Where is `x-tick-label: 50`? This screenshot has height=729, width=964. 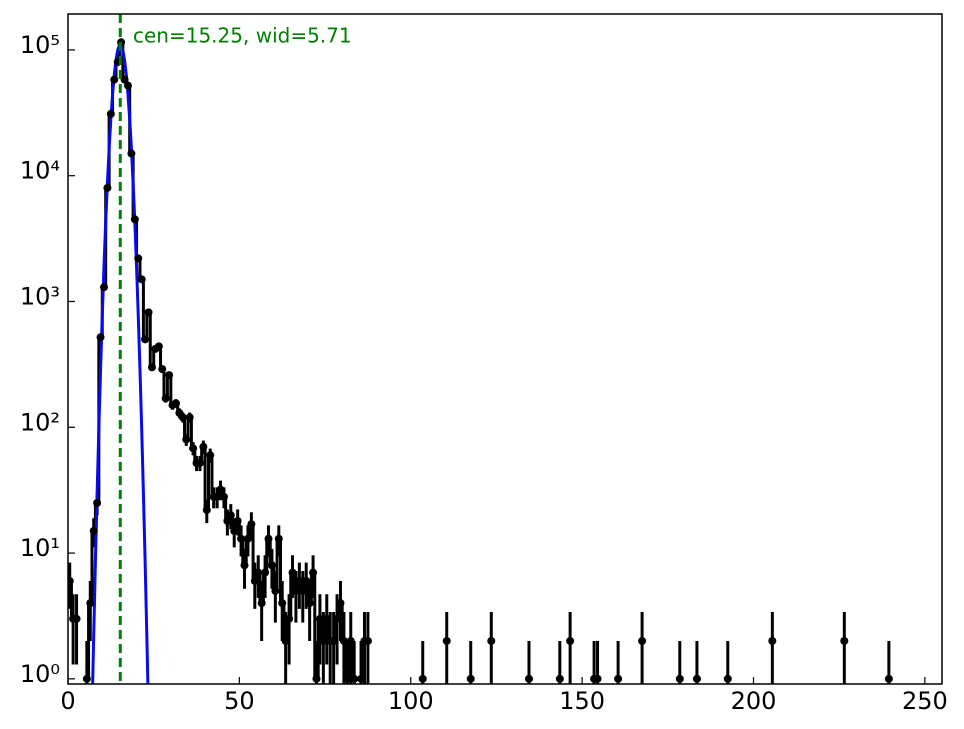 x-tick-label: 50 is located at coordinates (239, 701).